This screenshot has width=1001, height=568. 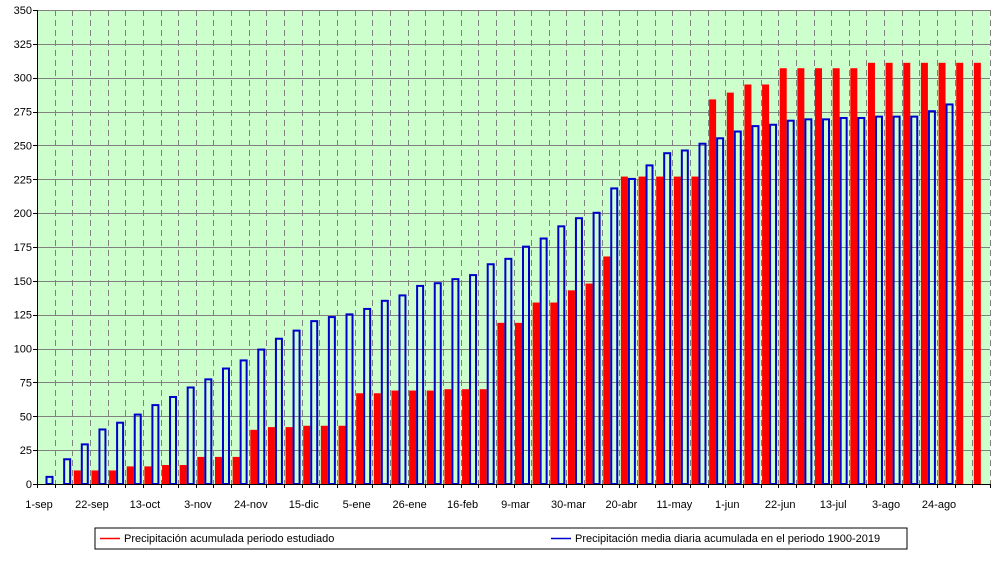 I want to click on x-tick-label: 16-feb, so click(x=462, y=505).